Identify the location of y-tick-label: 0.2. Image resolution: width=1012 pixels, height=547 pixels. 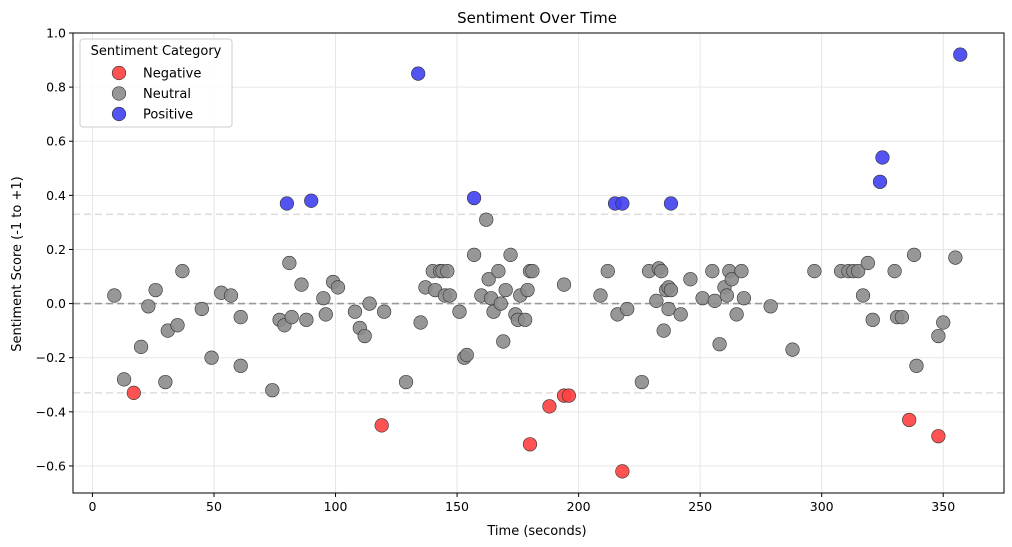
(56, 249).